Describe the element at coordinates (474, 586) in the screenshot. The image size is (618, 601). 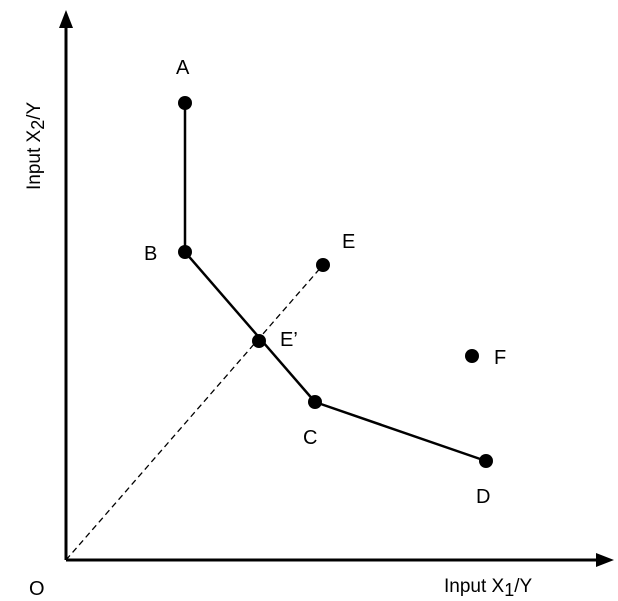
I see `x-axis-label-prefix: Input X` at that location.